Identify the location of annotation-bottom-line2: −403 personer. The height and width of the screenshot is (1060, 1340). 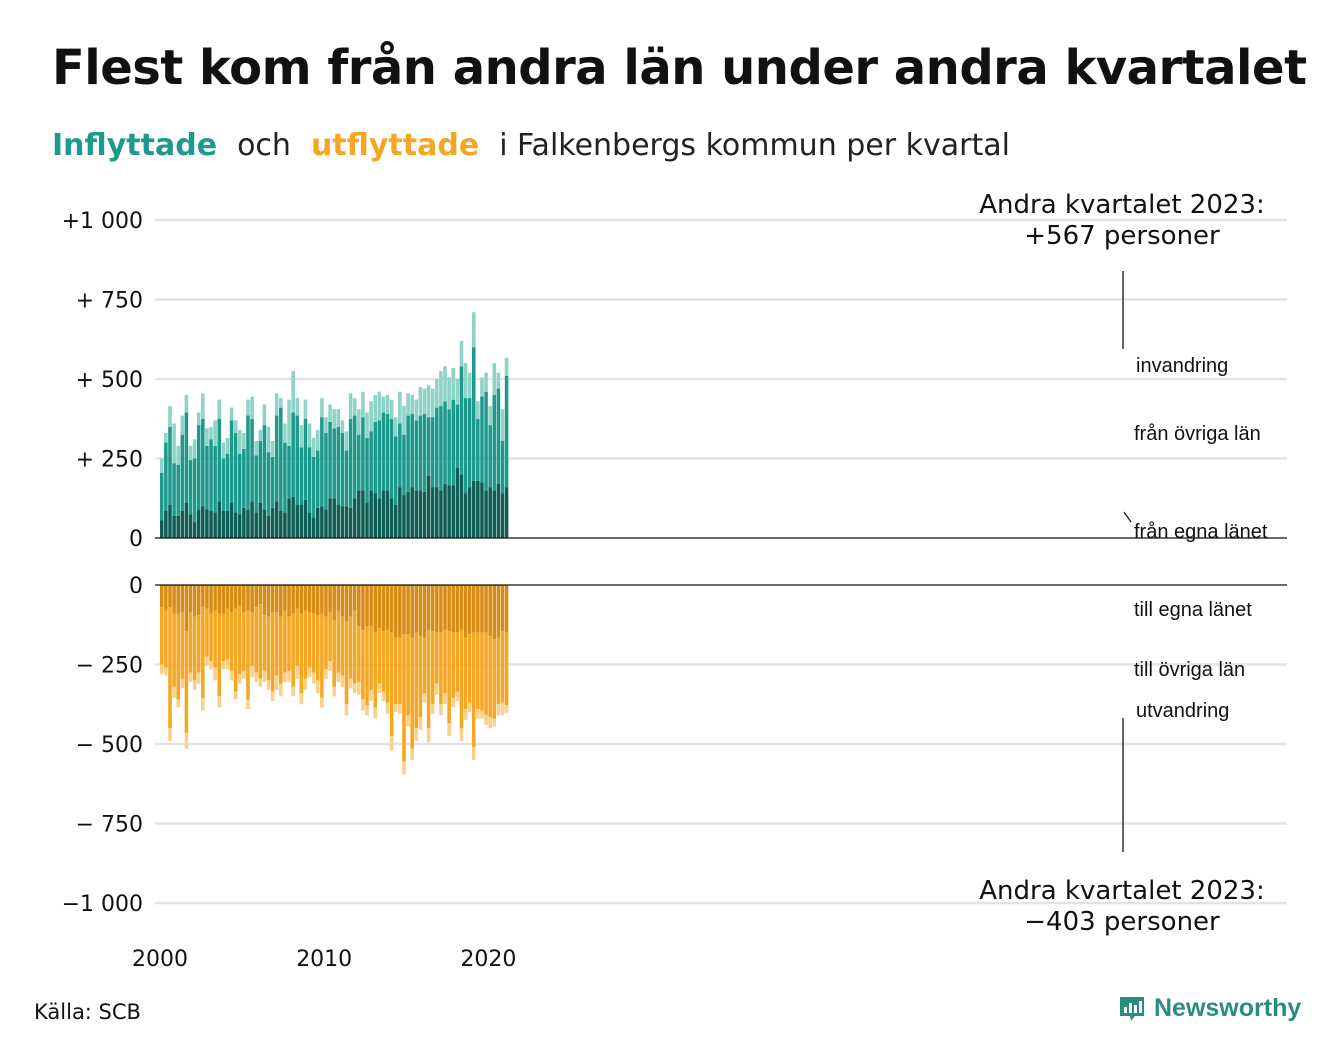
(1122, 922).